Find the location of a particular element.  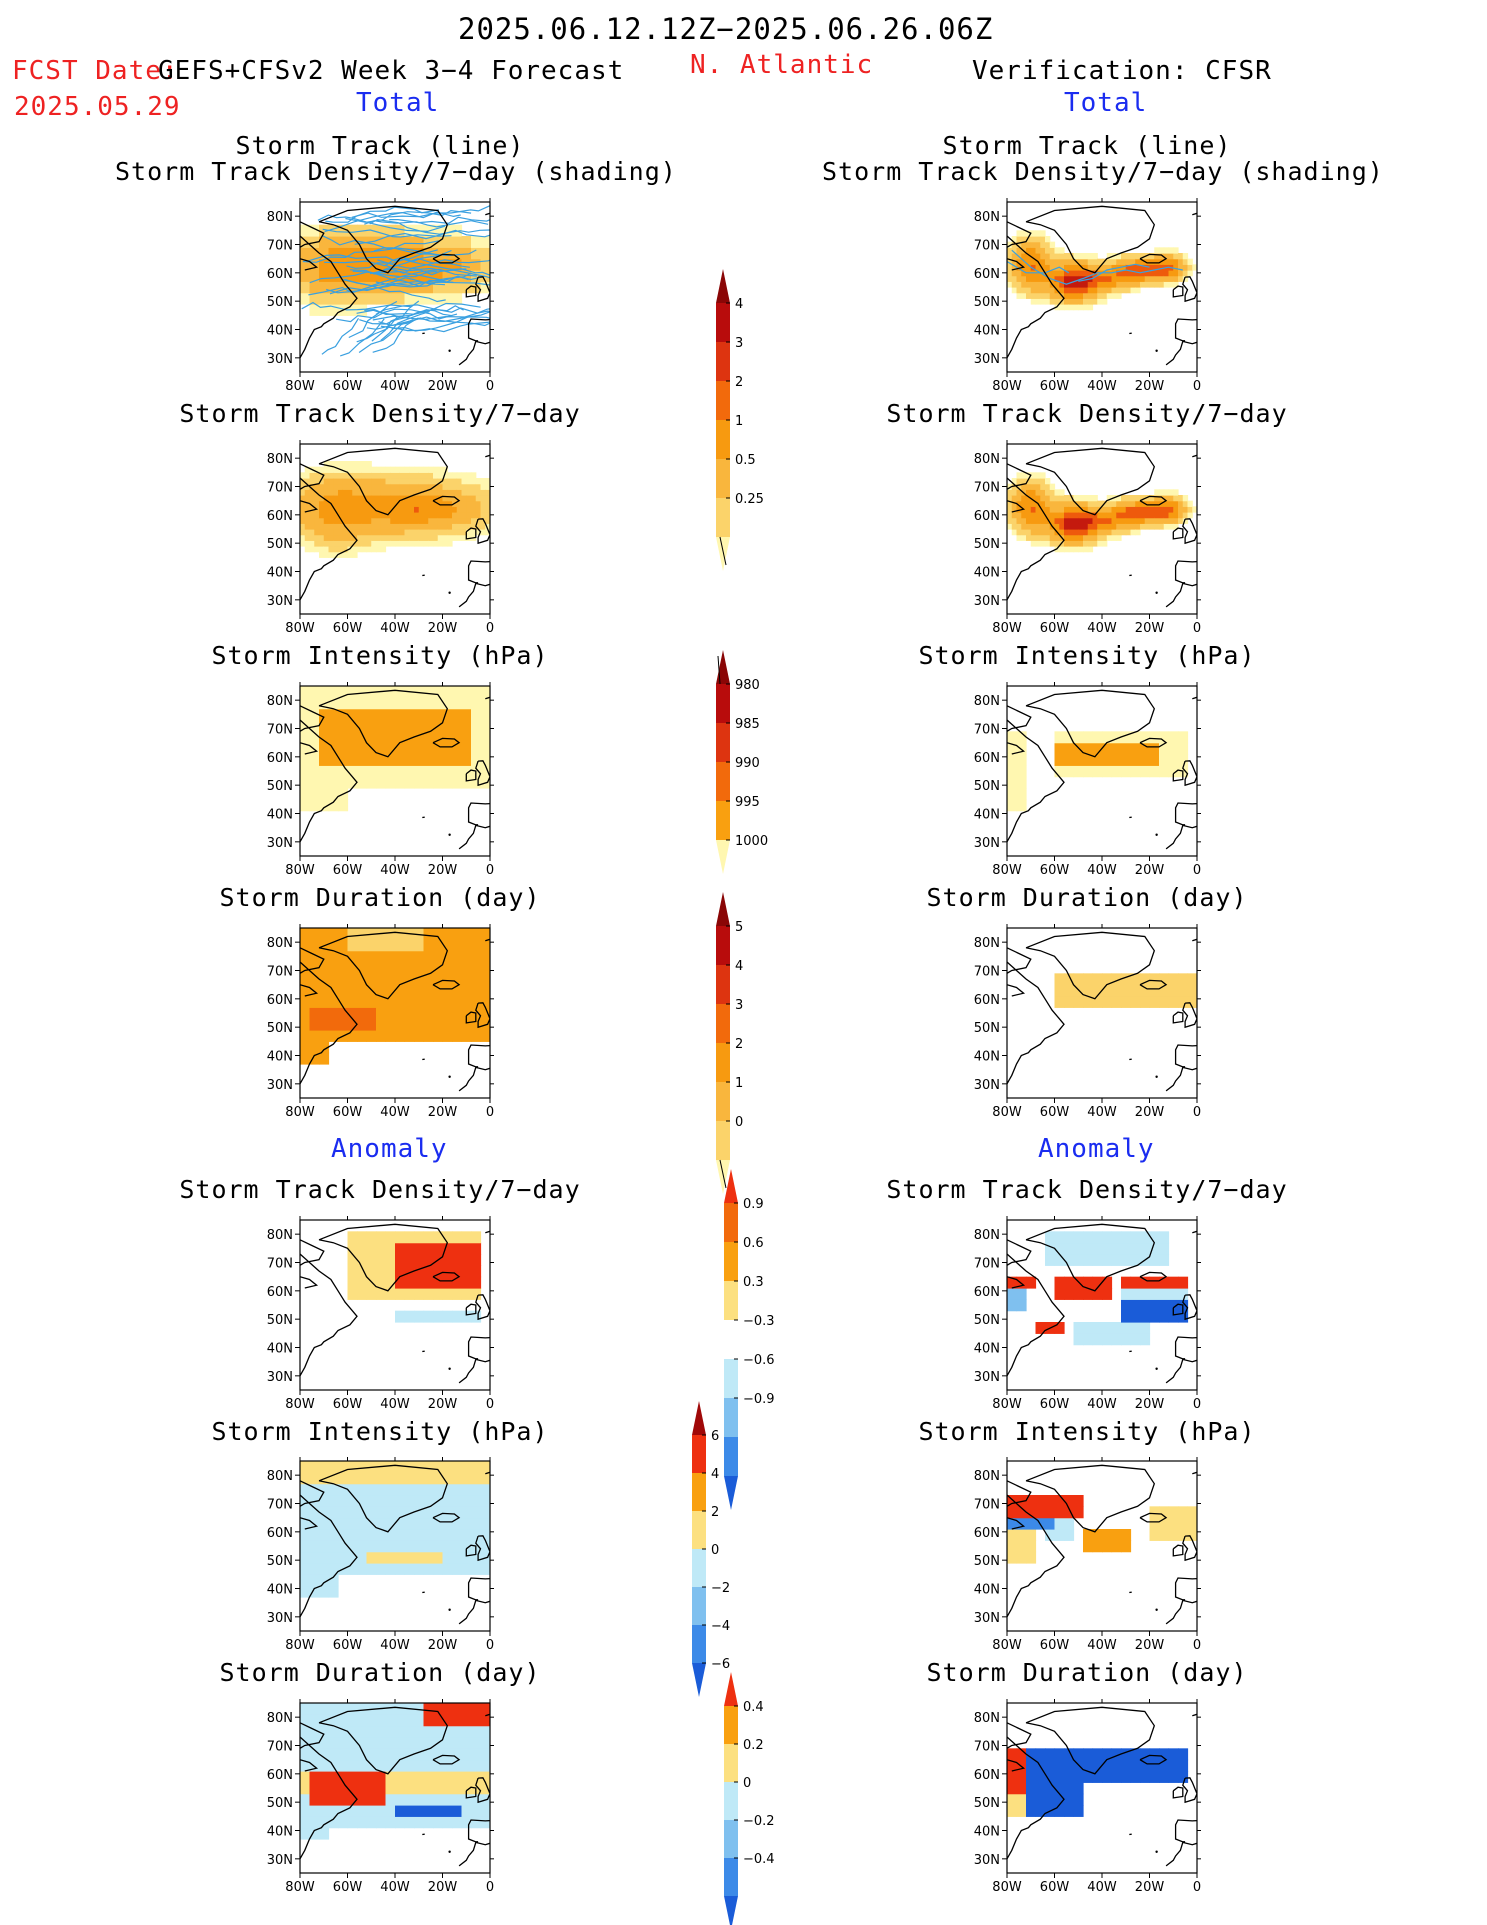

panel-l-intensity-coastline is located at coordinates (395, 769).